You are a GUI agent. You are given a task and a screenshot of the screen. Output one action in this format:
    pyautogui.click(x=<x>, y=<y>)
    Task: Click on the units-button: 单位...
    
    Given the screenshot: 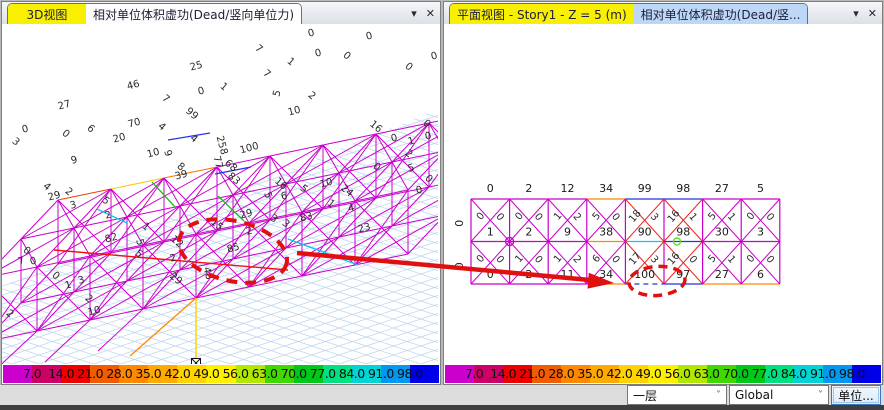 What is the action you would take?
    pyautogui.click(x=856, y=395)
    